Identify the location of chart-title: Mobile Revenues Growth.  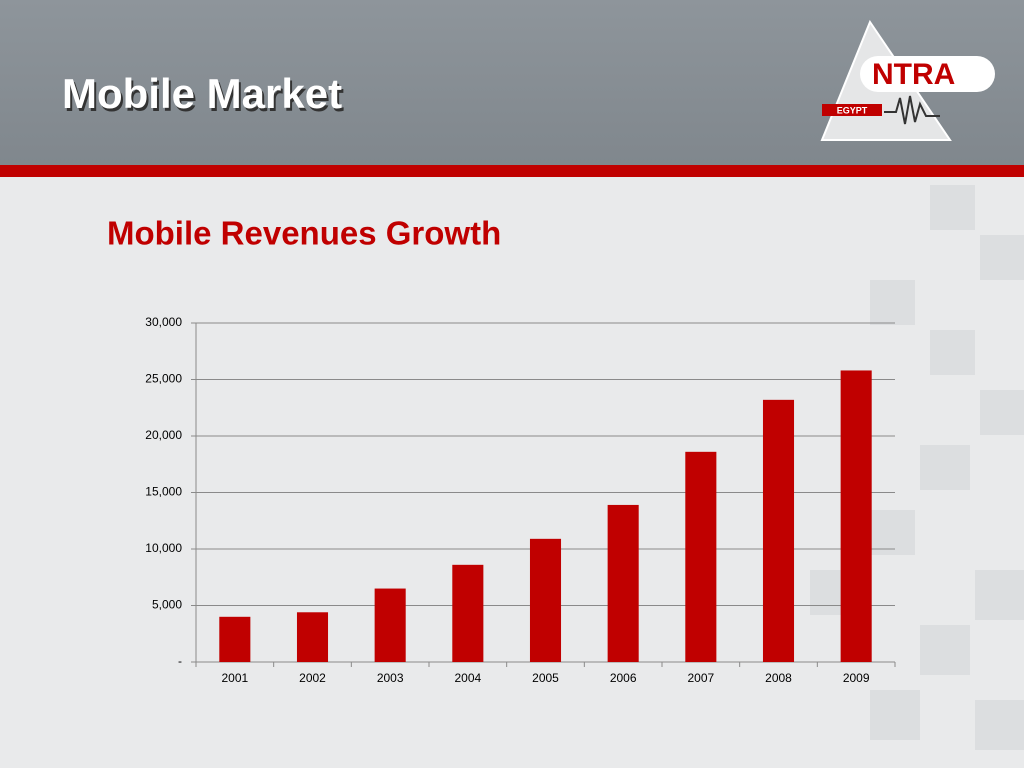
(304, 233).